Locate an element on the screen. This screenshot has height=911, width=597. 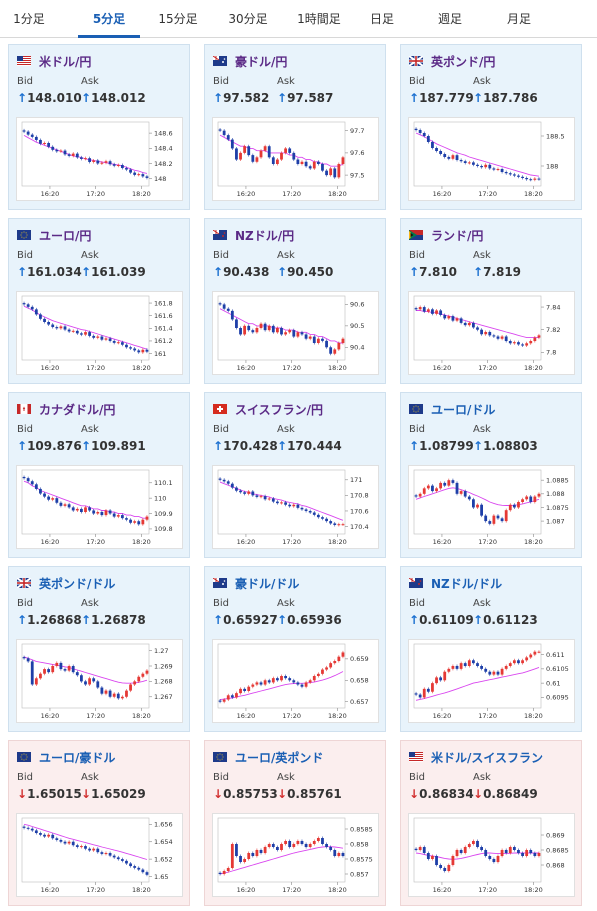
pair-title-link: スイスフラン/円 is located at coordinates (268, 409).